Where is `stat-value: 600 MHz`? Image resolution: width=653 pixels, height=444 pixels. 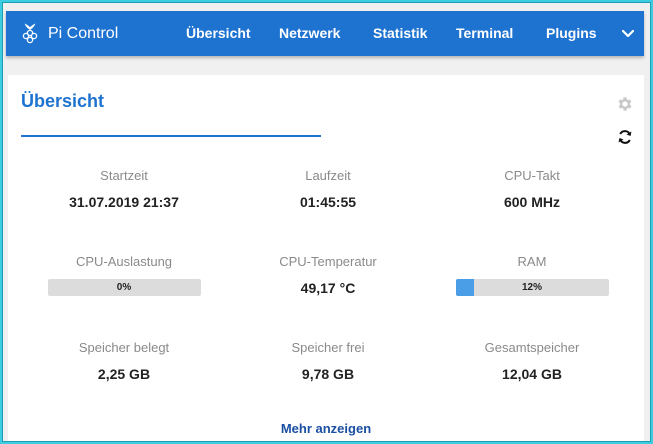 stat-value: 600 MHz is located at coordinates (532, 202).